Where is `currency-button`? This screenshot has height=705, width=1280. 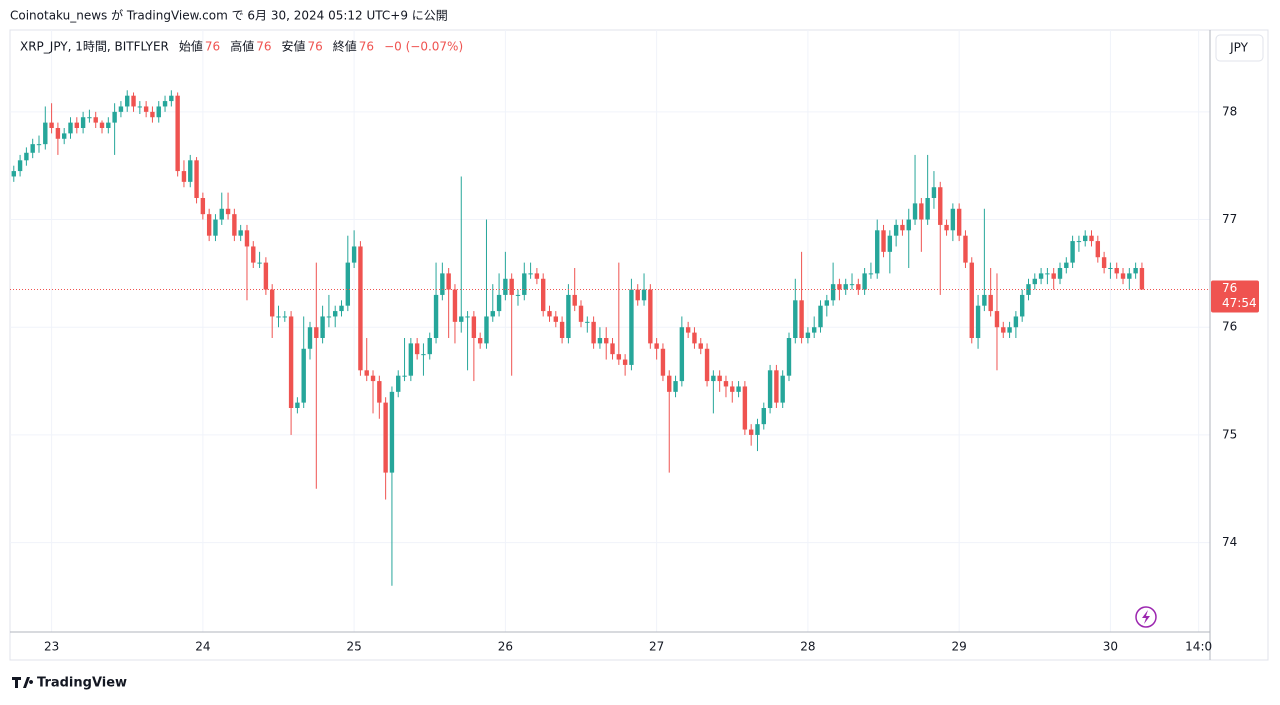
currency-button is located at coordinates (1239, 48).